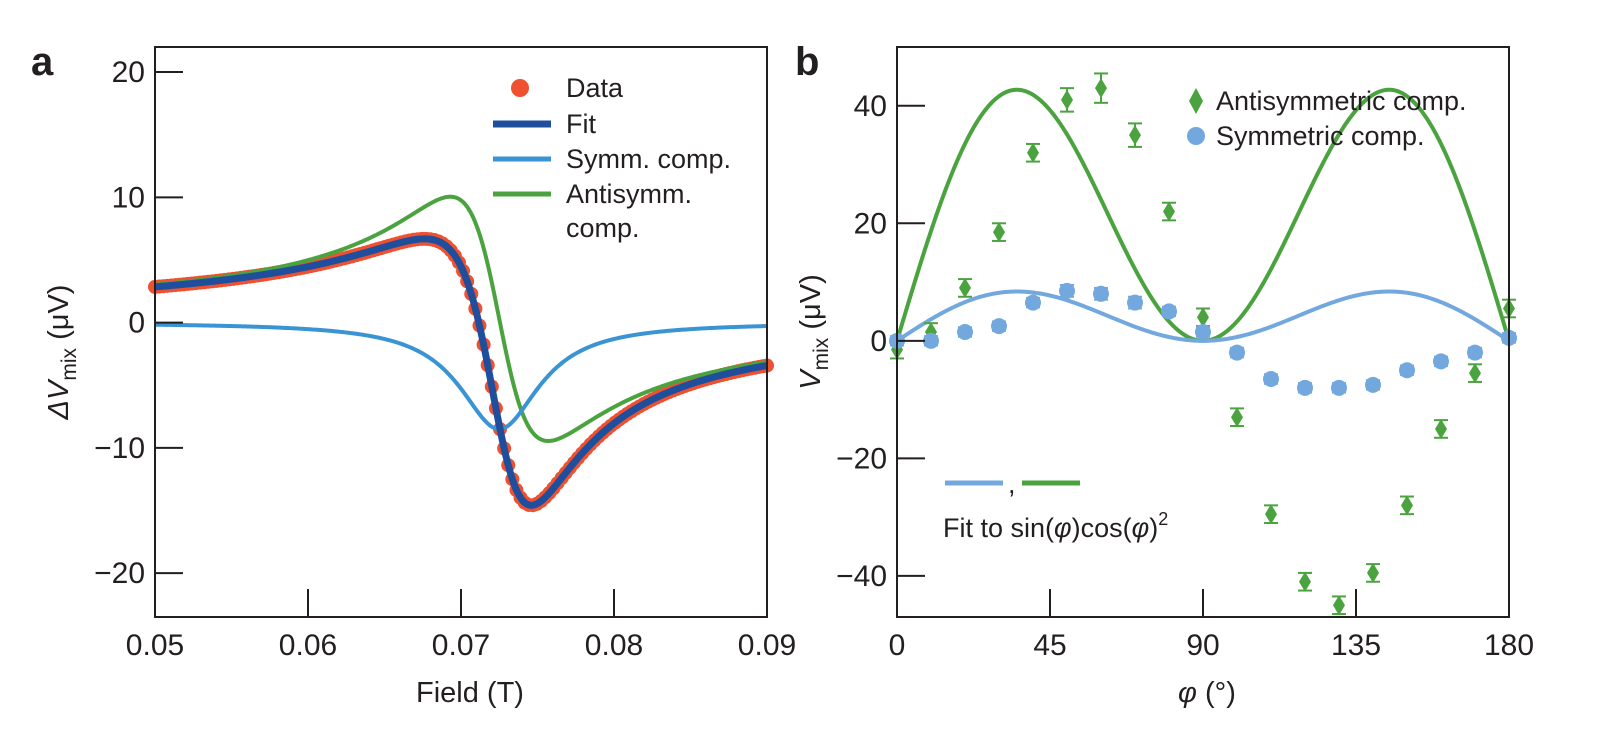 The height and width of the screenshot is (751, 1601). What do you see at coordinates (878, 341) in the screenshot?
I see `panel-b-ytick-label: 0` at bounding box center [878, 341].